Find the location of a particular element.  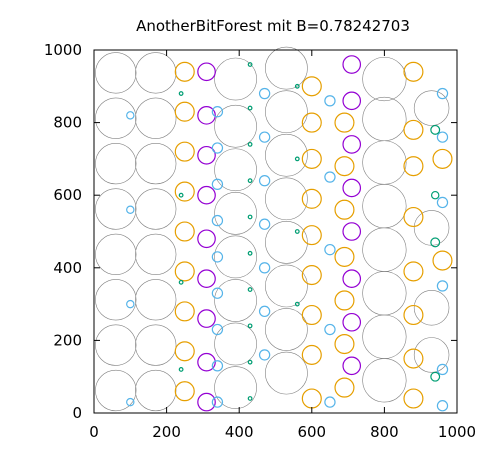

x-tick-label-0: 0 is located at coordinates (94, 432).